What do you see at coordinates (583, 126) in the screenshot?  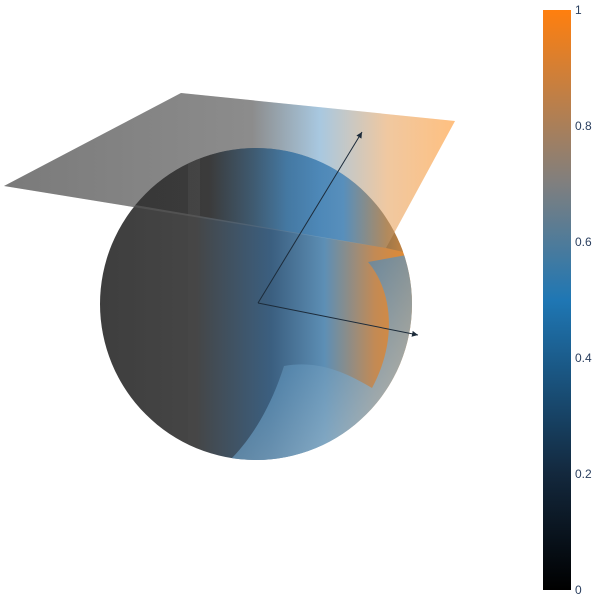 I see `colorbar-tick-label: 0.8` at bounding box center [583, 126].